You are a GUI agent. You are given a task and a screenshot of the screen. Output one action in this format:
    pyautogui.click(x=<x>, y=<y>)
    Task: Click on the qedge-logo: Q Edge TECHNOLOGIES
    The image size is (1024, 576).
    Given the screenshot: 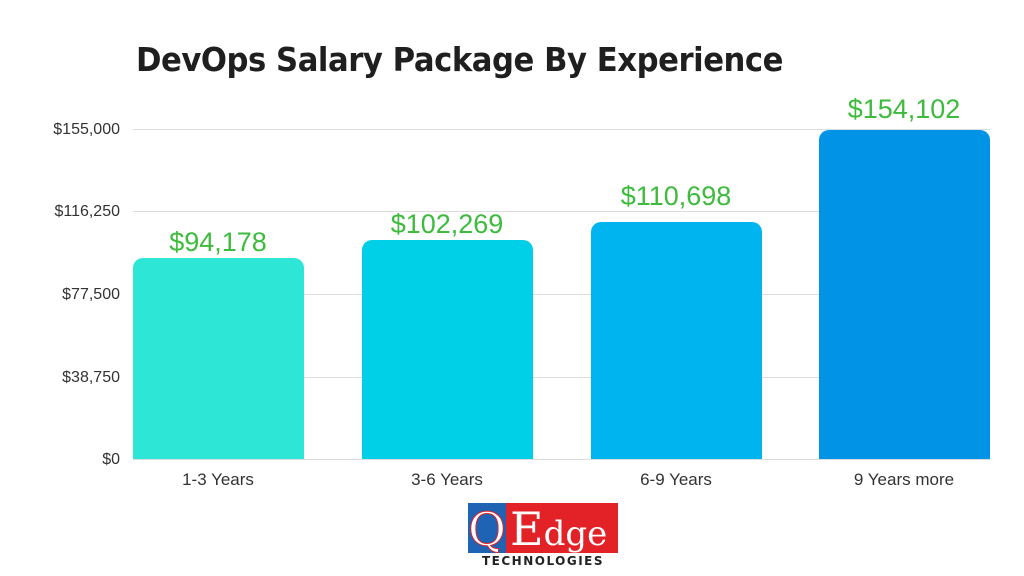 What is the action you would take?
    pyautogui.click(x=543, y=538)
    